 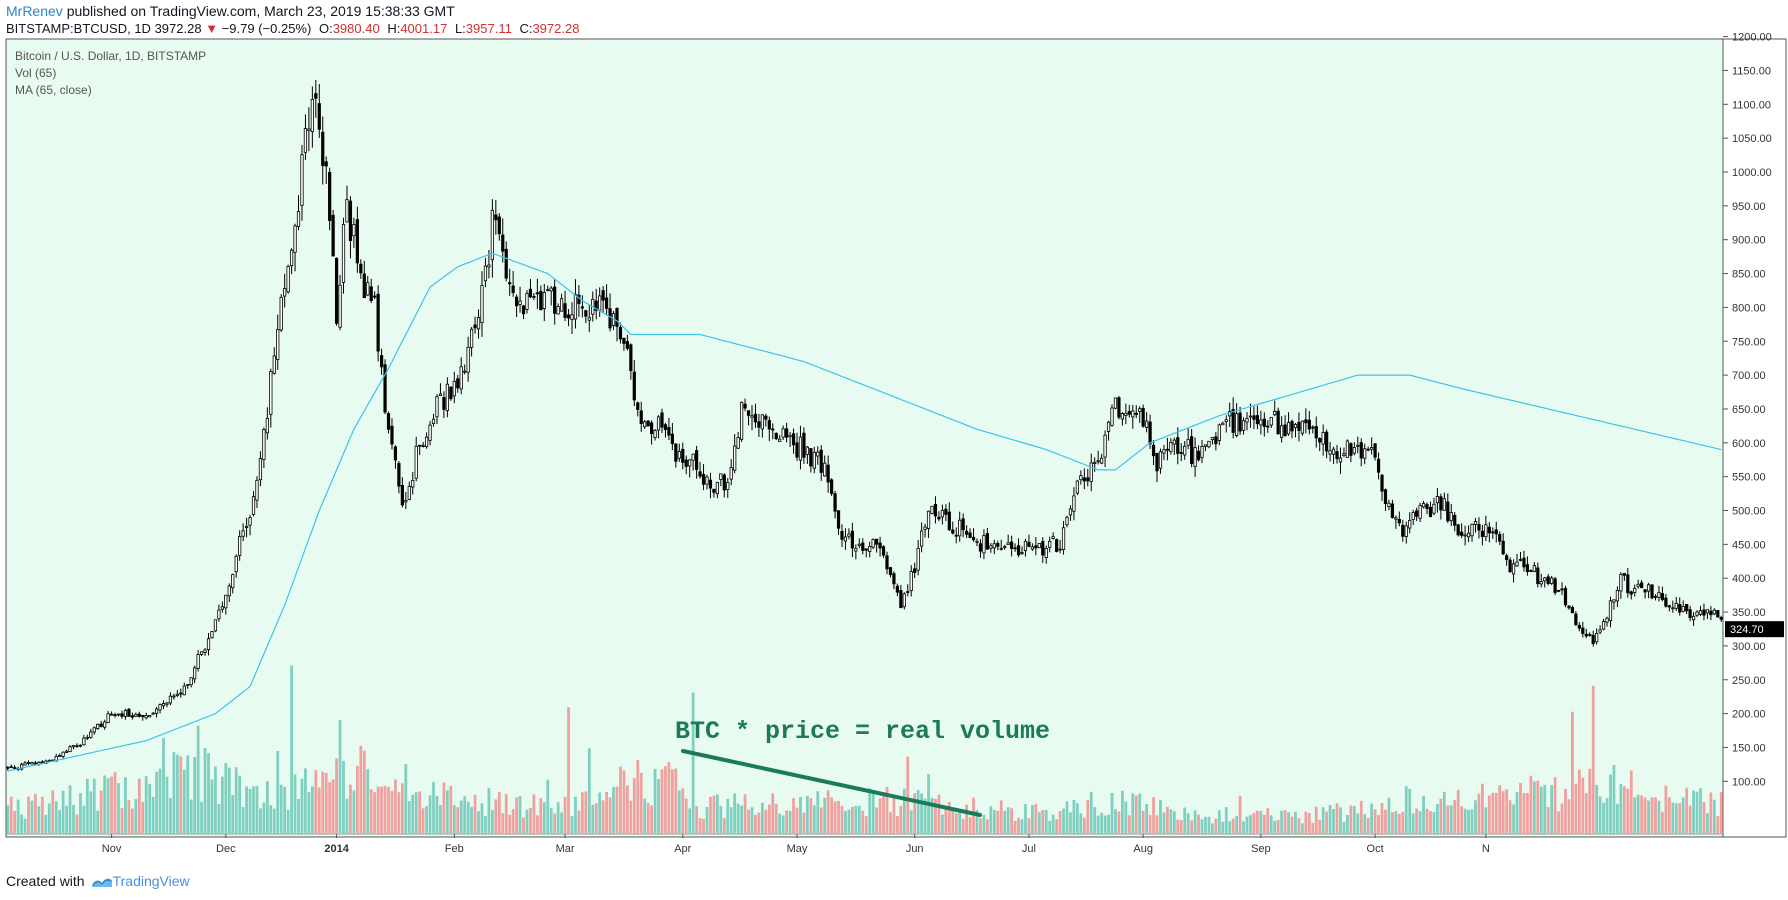 I want to click on y-tick-label: 250.00, so click(x=1749, y=681).